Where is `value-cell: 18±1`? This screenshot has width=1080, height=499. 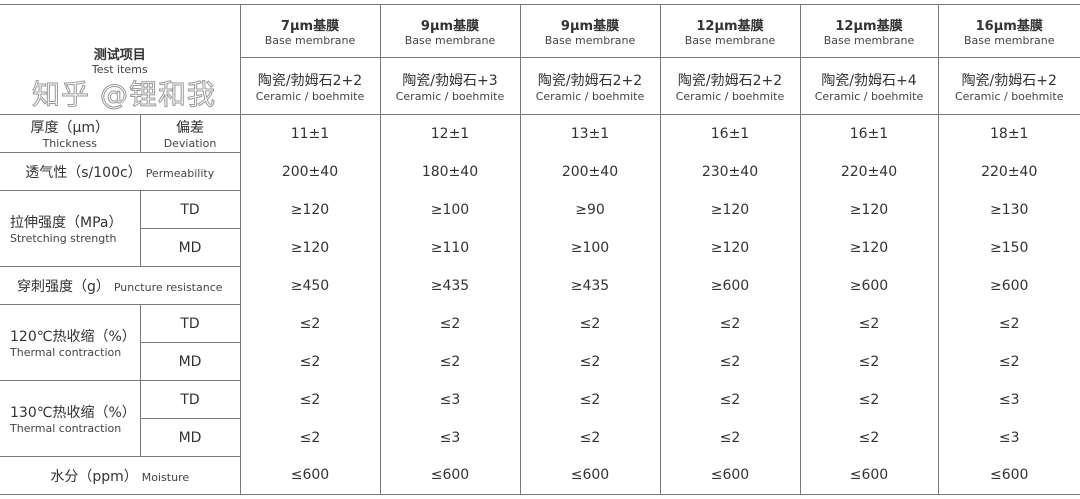
value-cell: 18±1 is located at coordinates (1008, 133).